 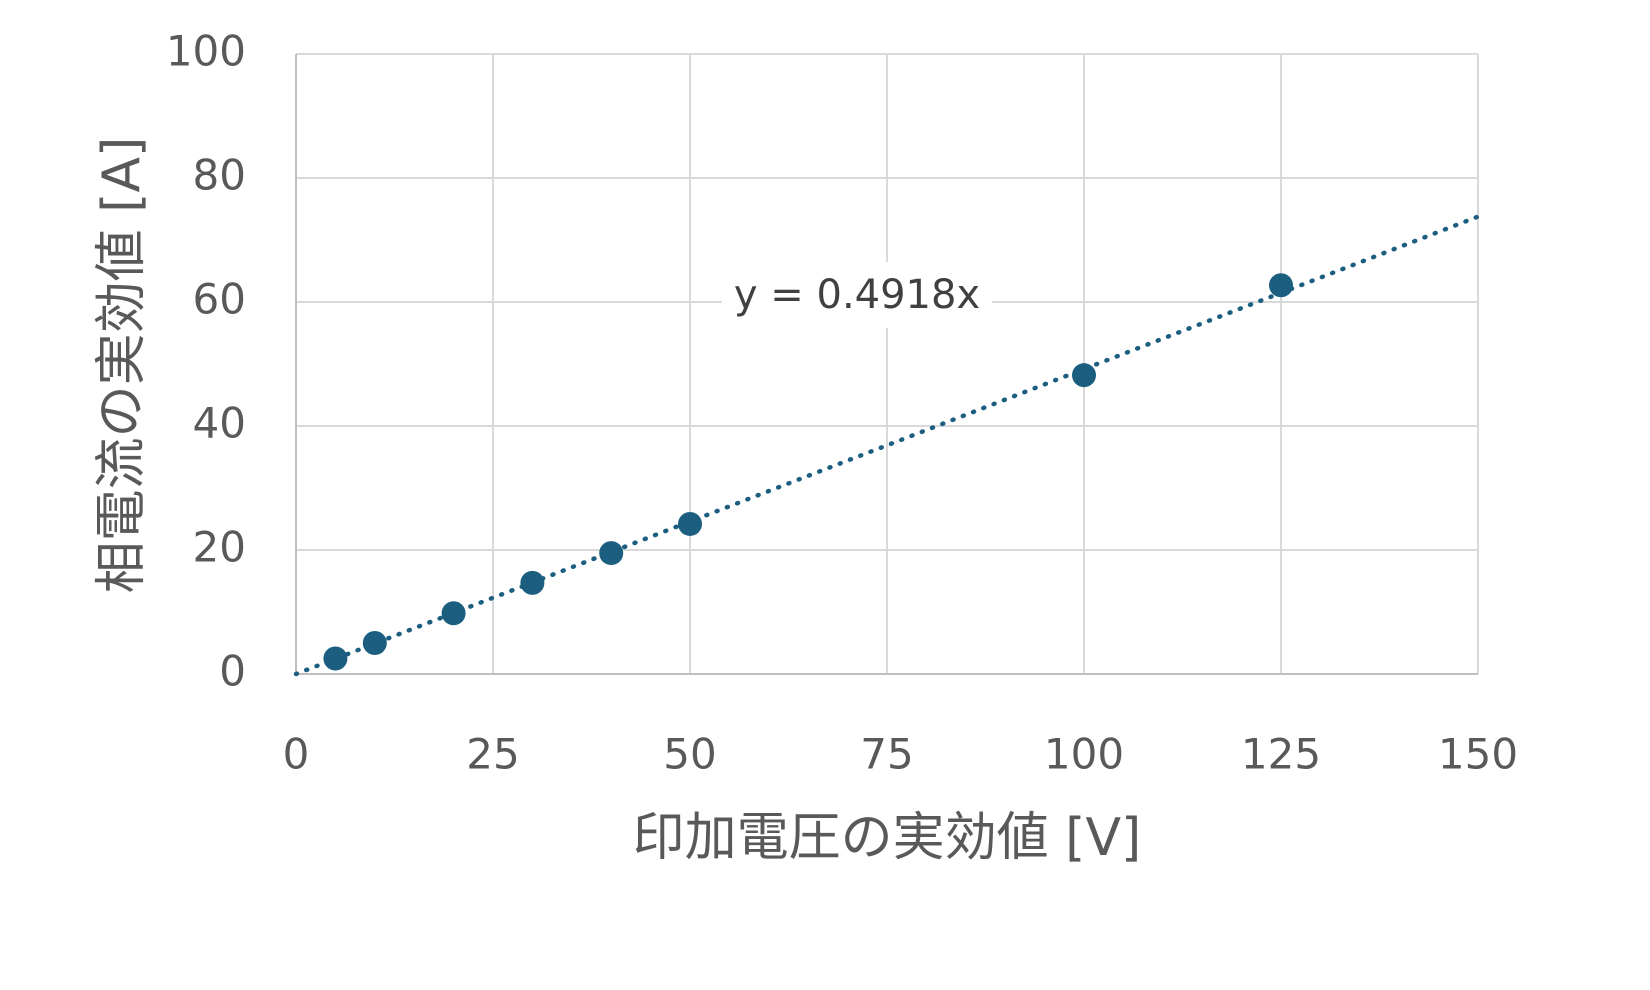 I want to click on y-tick-label: 80, so click(x=219, y=175).